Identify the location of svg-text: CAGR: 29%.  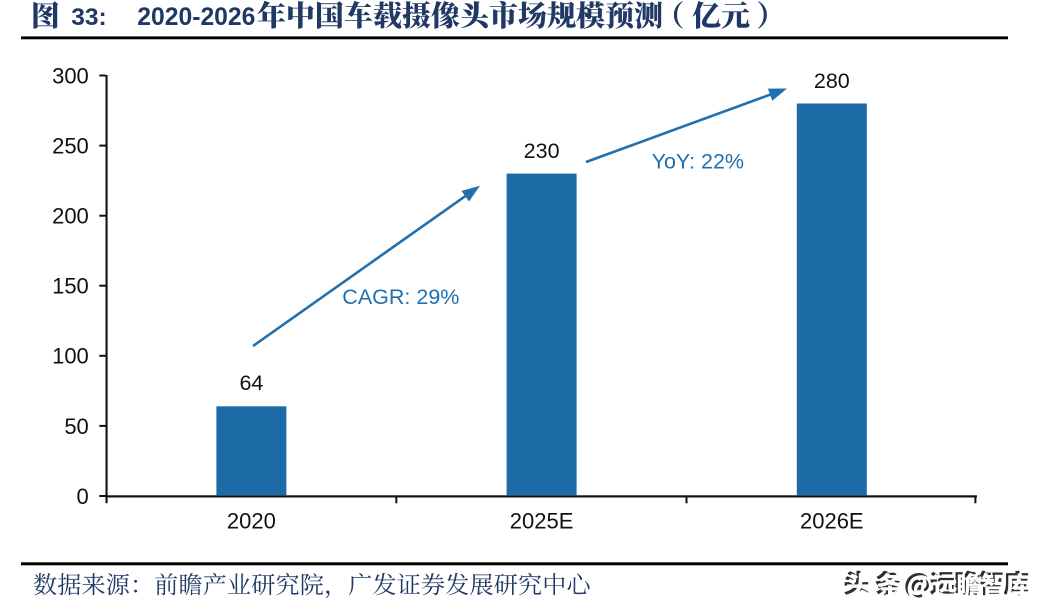
(400, 297).